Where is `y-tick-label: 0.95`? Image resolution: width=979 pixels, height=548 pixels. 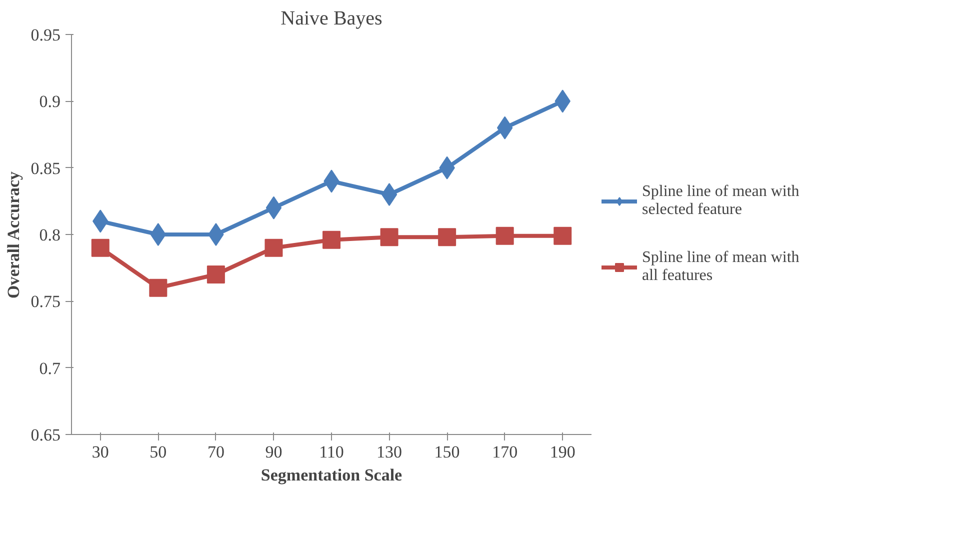 y-tick-label: 0.95 is located at coordinates (45, 35).